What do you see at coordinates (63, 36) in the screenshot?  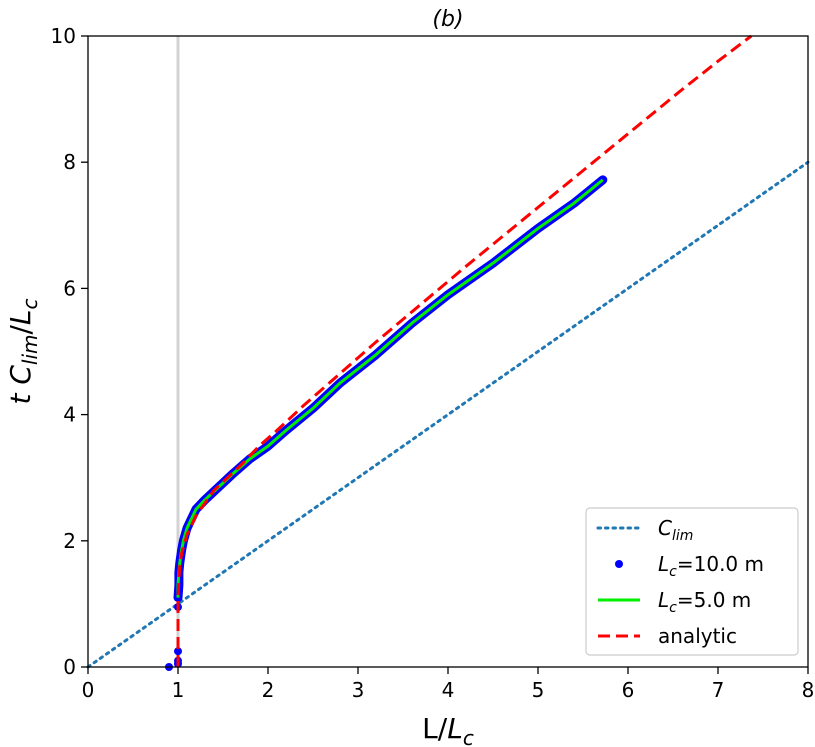 I see `y-tick-label: 10` at bounding box center [63, 36].